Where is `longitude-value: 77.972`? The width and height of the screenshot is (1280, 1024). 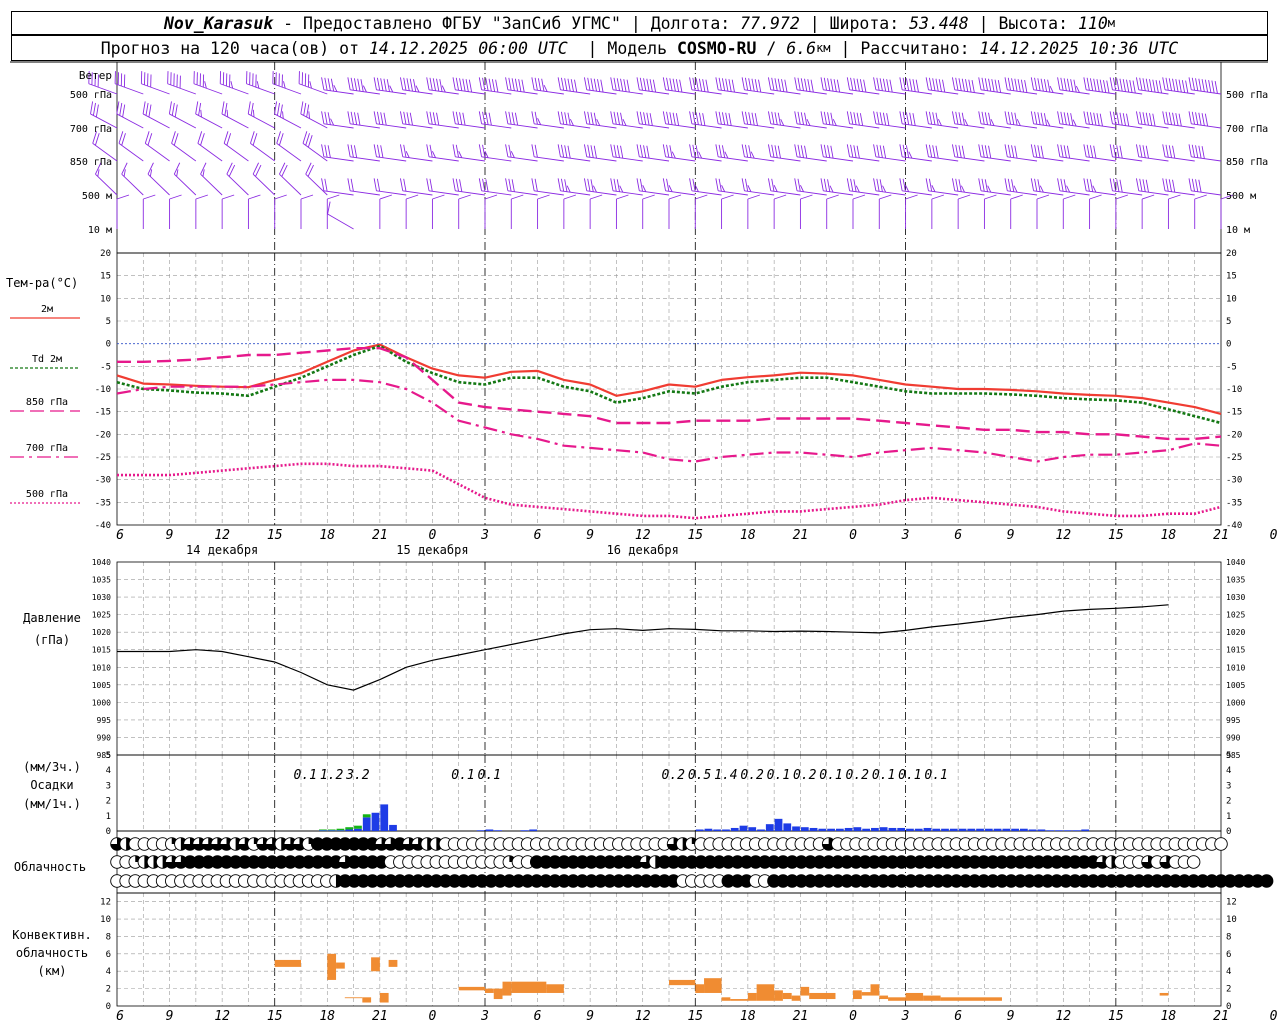
longitude-value: 77.972 is located at coordinates (770, 23).